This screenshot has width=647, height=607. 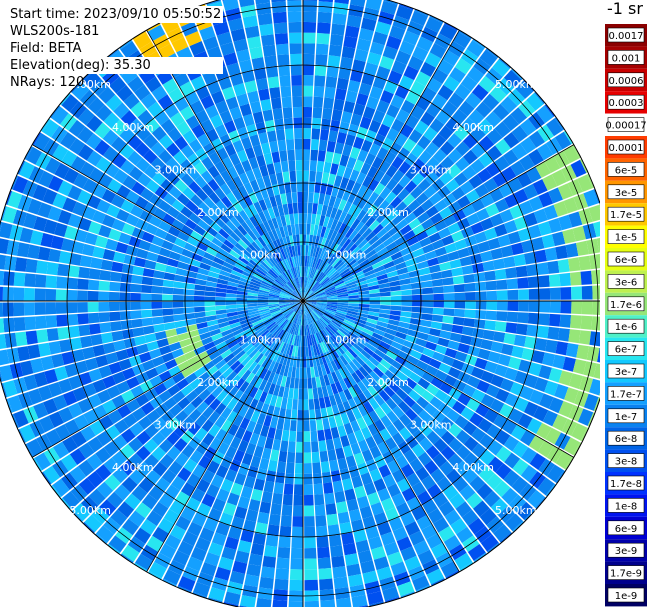 What do you see at coordinates (388, 382) in the screenshot?
I see `range-ring-label: 2.00km` at bounding box center [388, 382].